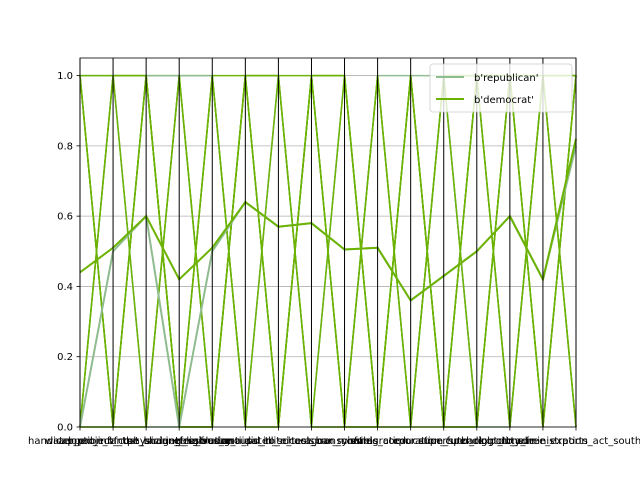 The height and width of the screenshot is (480, 640). I want to click on legend-label-1: b'democrat', so click(504, 100).